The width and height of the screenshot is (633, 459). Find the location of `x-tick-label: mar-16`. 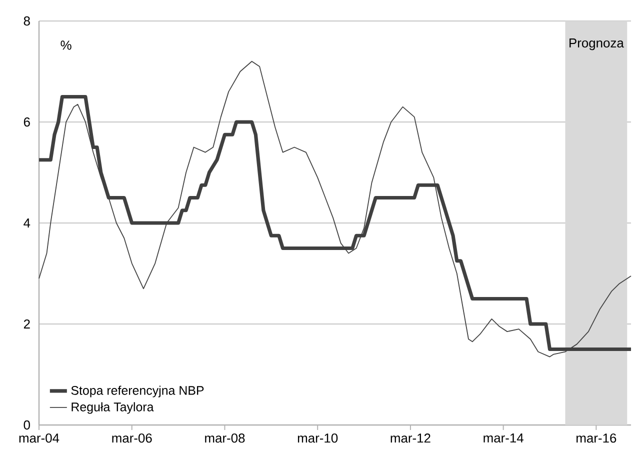

x-tick-label: mar-16 is located at coordinates (596, 438).